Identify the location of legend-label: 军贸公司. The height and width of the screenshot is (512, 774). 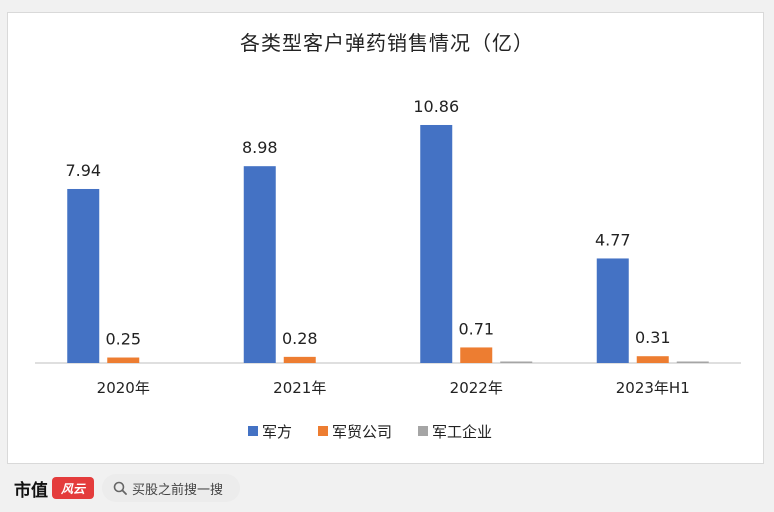
(362, 432).